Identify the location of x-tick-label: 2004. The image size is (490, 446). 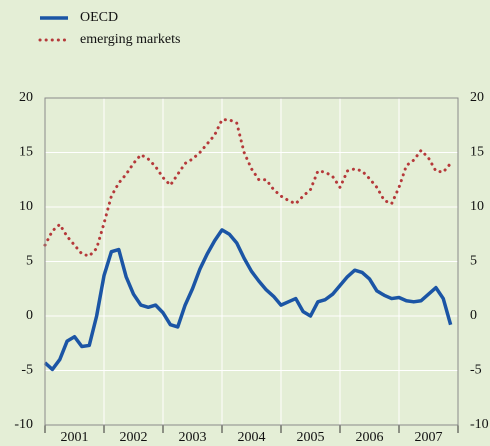
(252, 437).